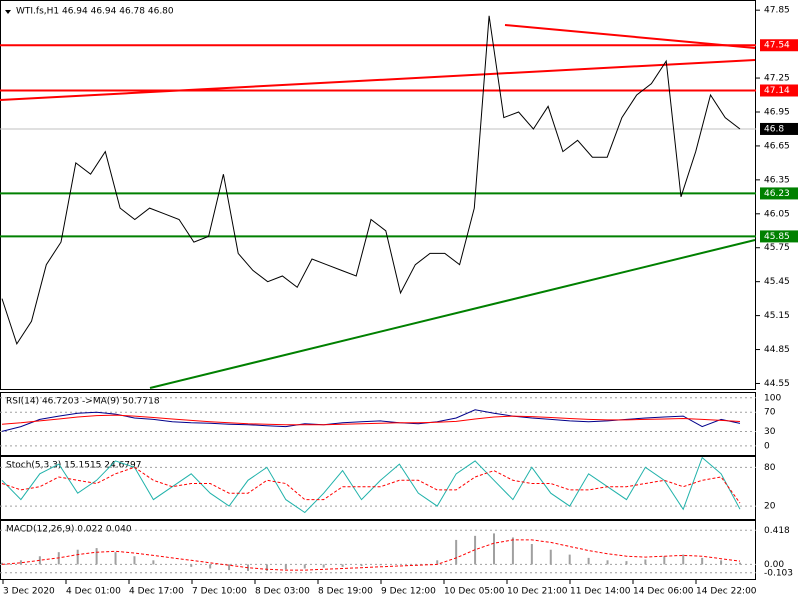 This screenshot has width=800, height=600. Describe the element at coordinates (777, 112) in the screenshot. I see `y-tick-label: 46.95` at that location.